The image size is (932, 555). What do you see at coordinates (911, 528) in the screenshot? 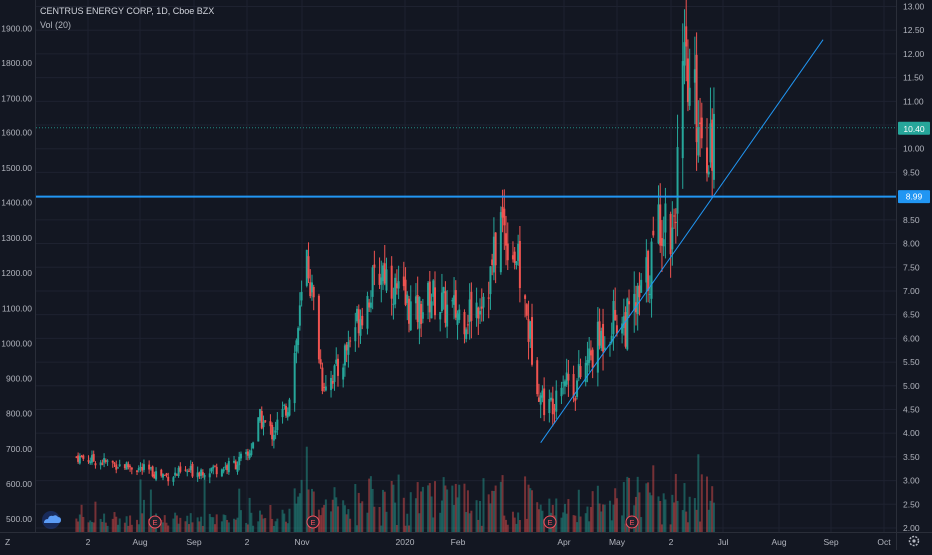
I see `right-axis-label: 2.00` at bounding box center [911, 528].